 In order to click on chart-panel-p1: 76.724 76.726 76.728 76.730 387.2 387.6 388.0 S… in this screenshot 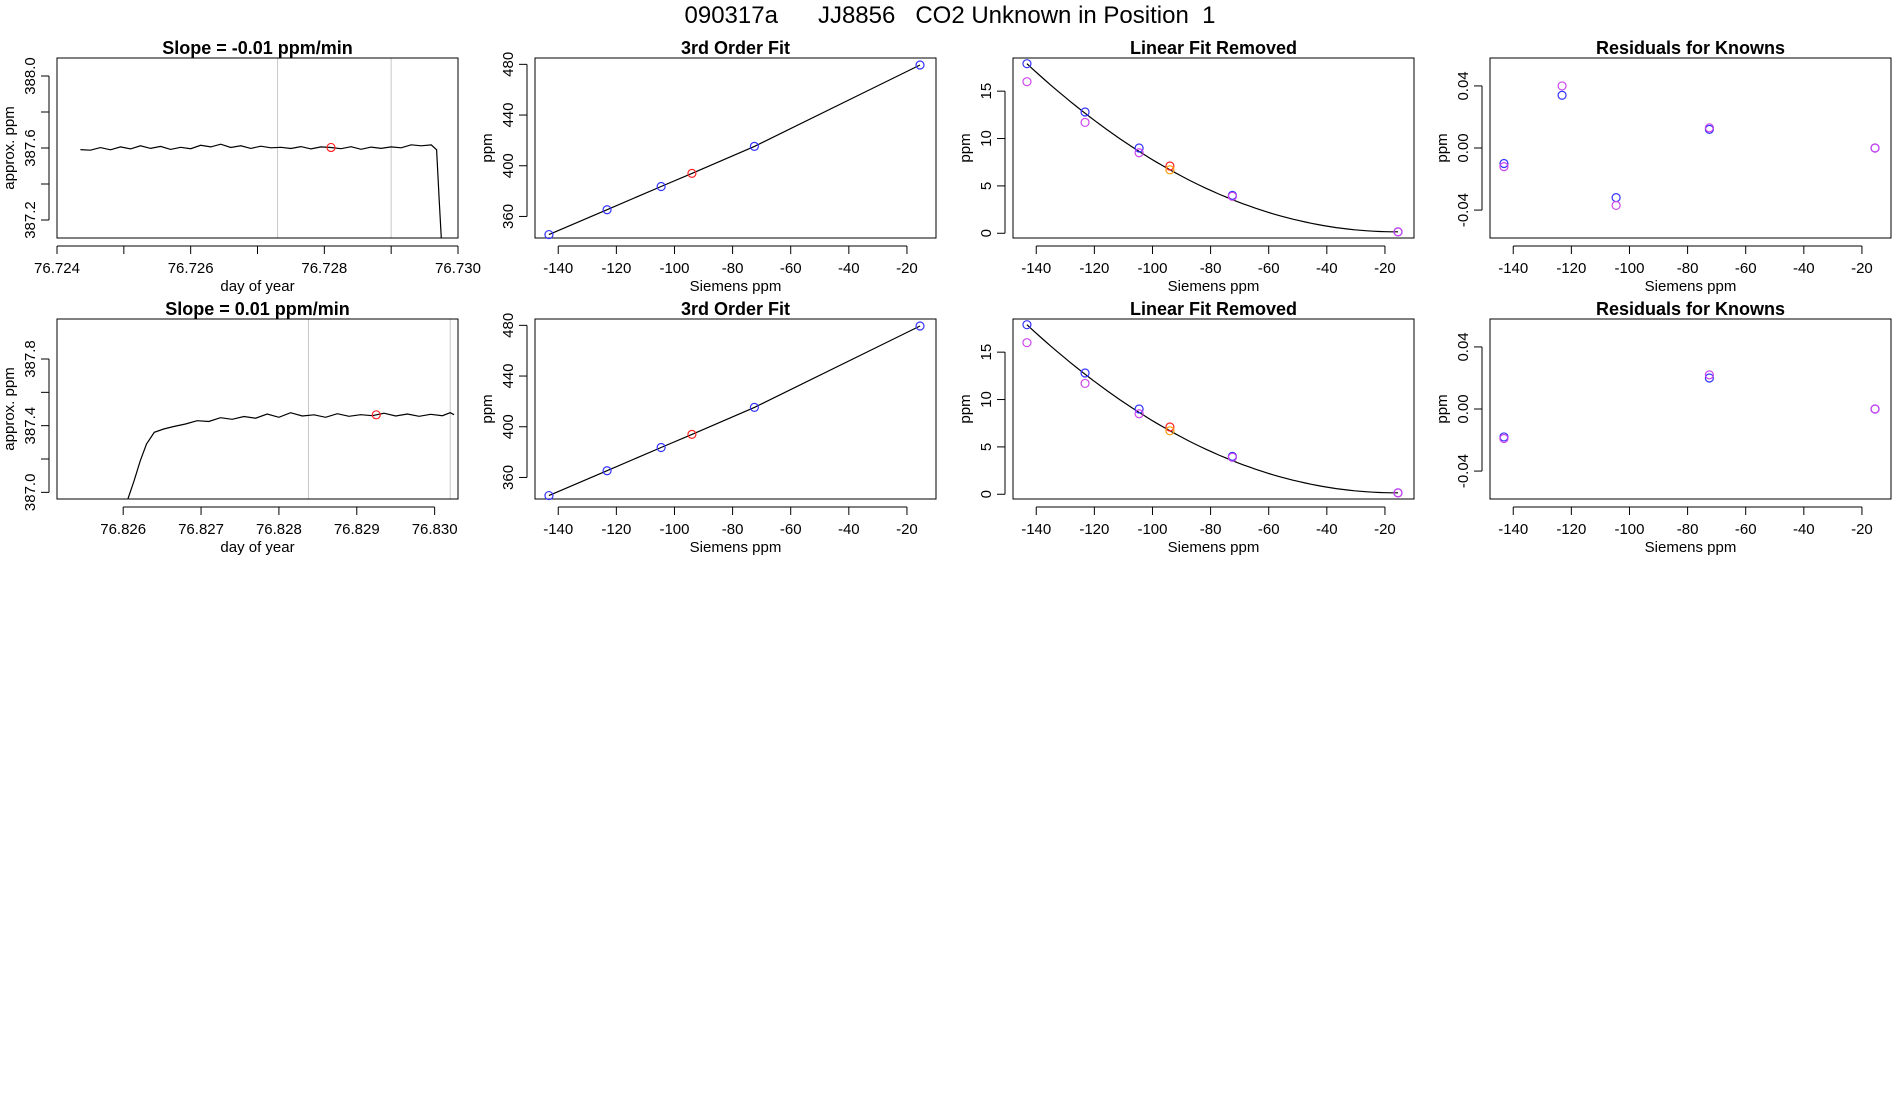, I will do `click(241, 166)`.